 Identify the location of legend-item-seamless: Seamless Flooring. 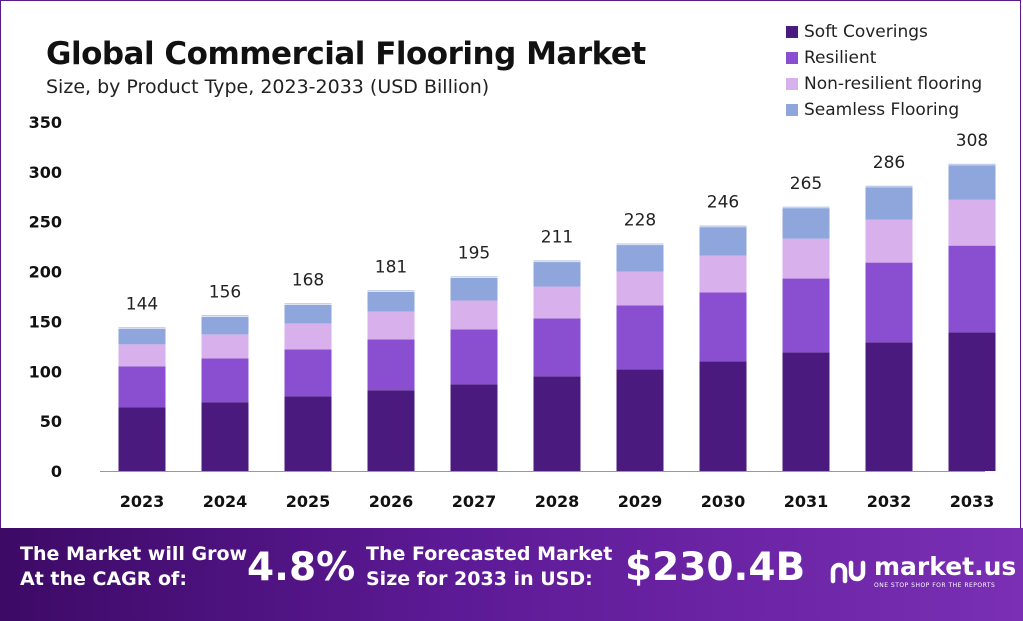
(884, 110).